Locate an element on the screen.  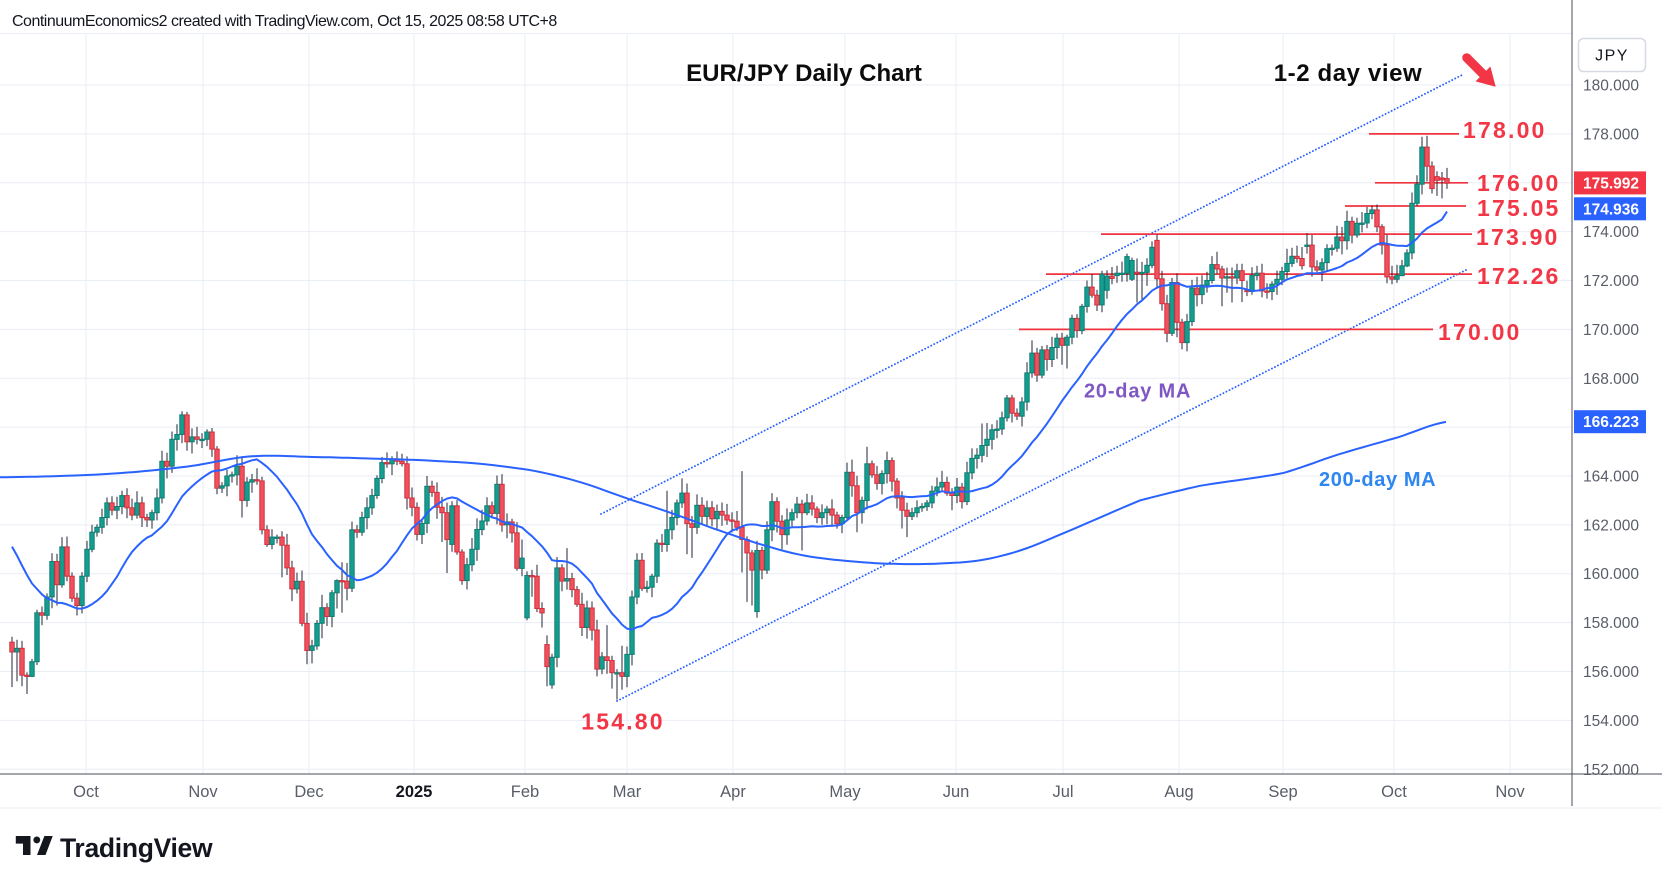
svg-text: JPY is located at coordinates (1612, 56).